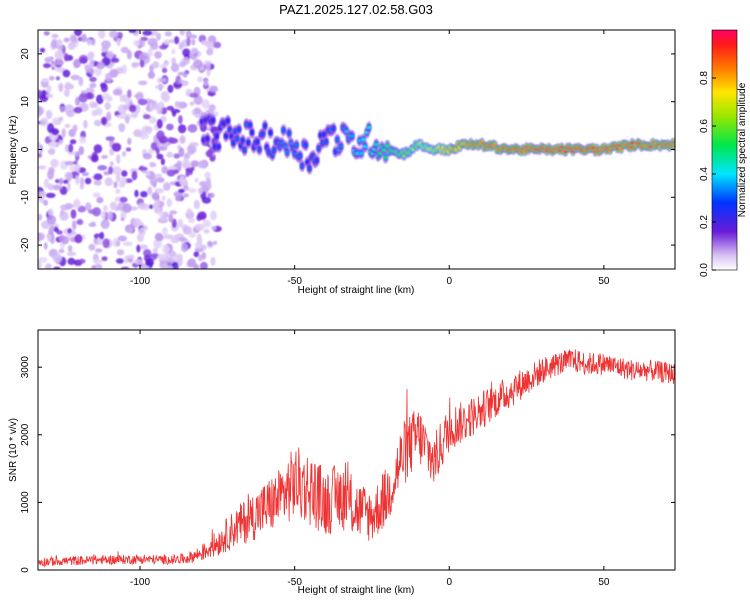  I want to click on chart-title: PAZ1.2025.127.02.58.G03, so click(356, 9).